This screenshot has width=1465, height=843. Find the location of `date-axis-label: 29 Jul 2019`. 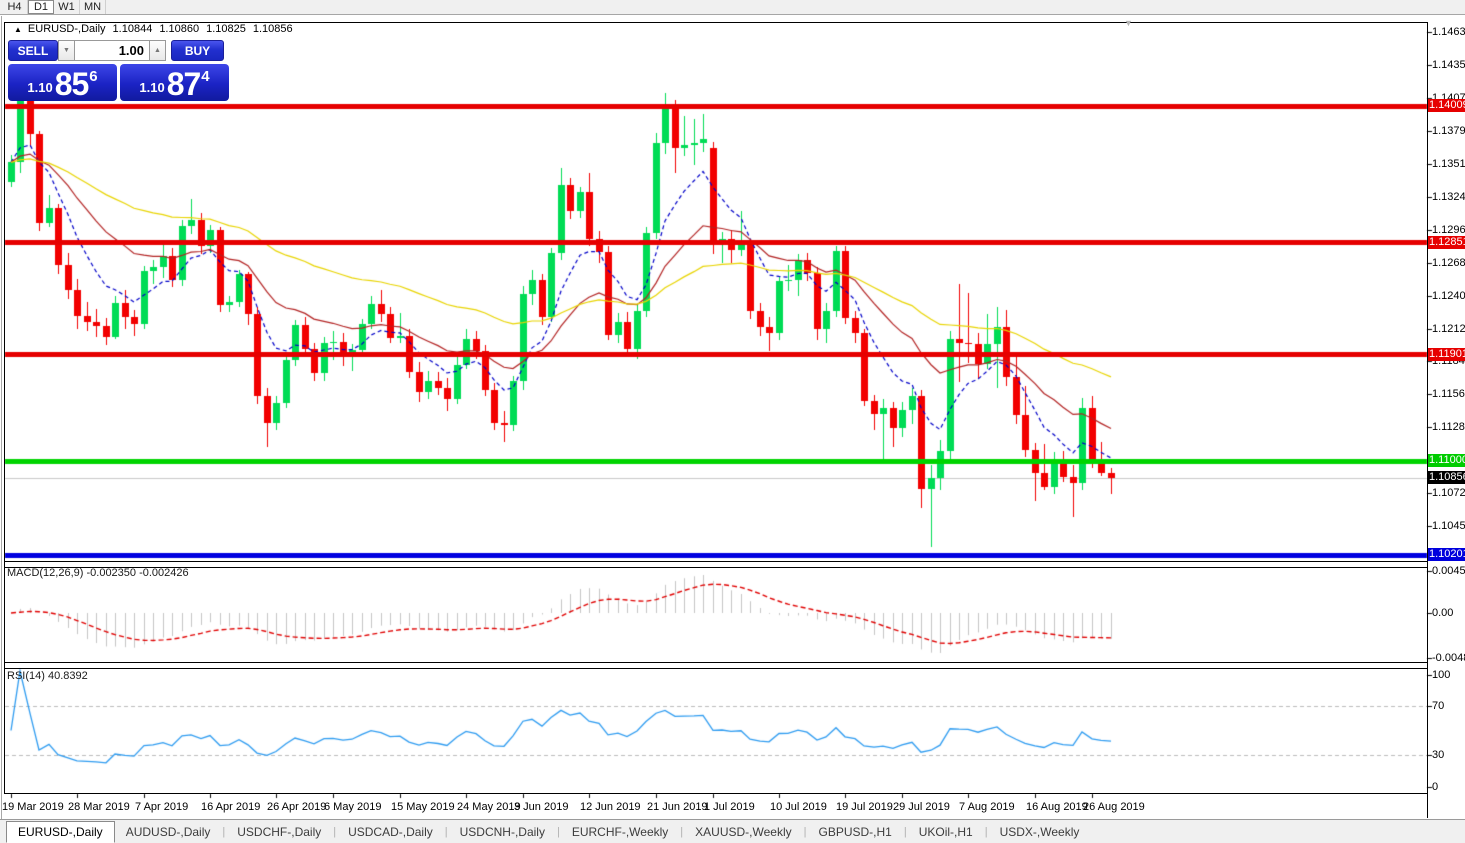

date-axis-label: 29 Jul 2019 is located at coordinates (921, 807).